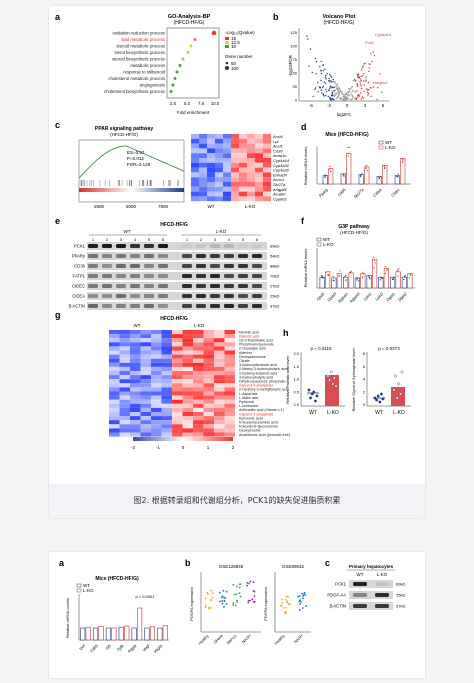  Describe the element at coordinates (249, 336) in the screenshot. I see `metabolite-1: Palmitic acid` at that location.